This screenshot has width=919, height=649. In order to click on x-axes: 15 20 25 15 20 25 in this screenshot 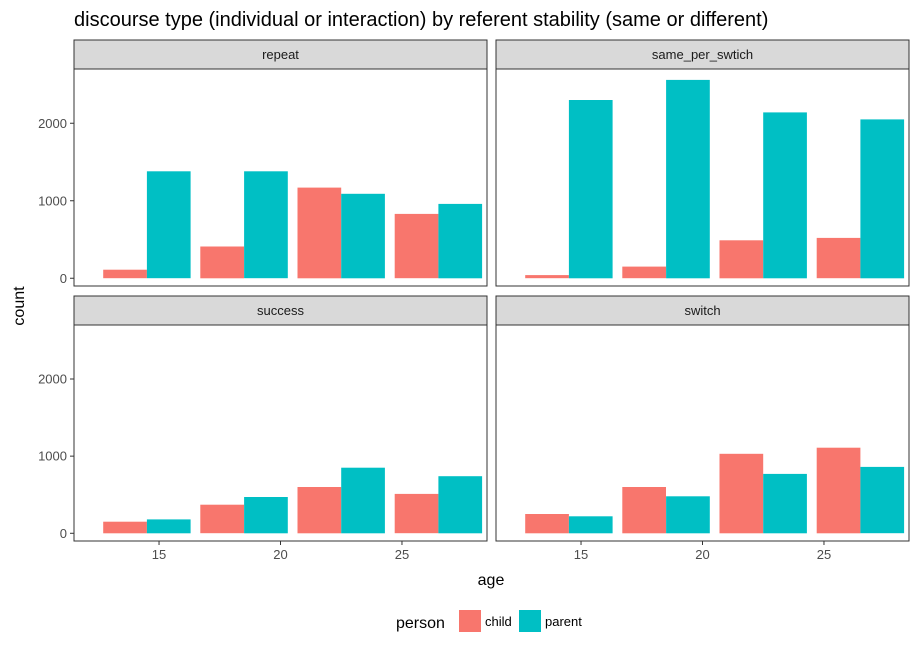, I will do `click(491, 551)`.